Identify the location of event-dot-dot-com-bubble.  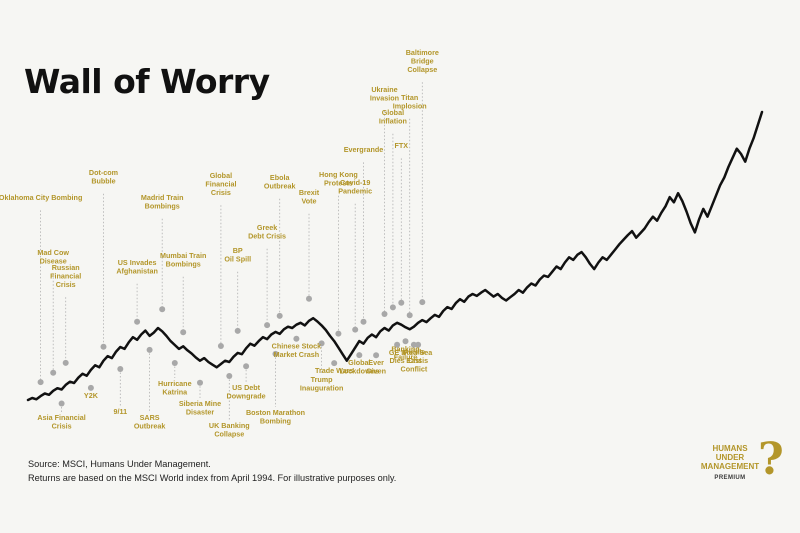
(103, 346).